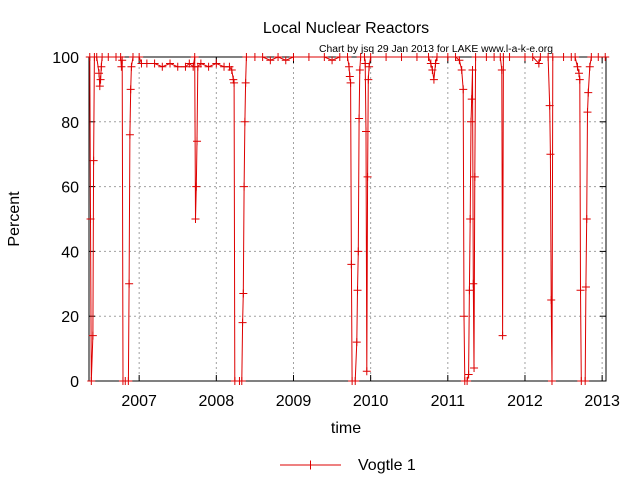 This screenshot has width=640, height=480. What do you see at coordinates (217, 401) in the screenshot?
I see `x-tick-label-2008: 2008` at bounding box center [217, 401].